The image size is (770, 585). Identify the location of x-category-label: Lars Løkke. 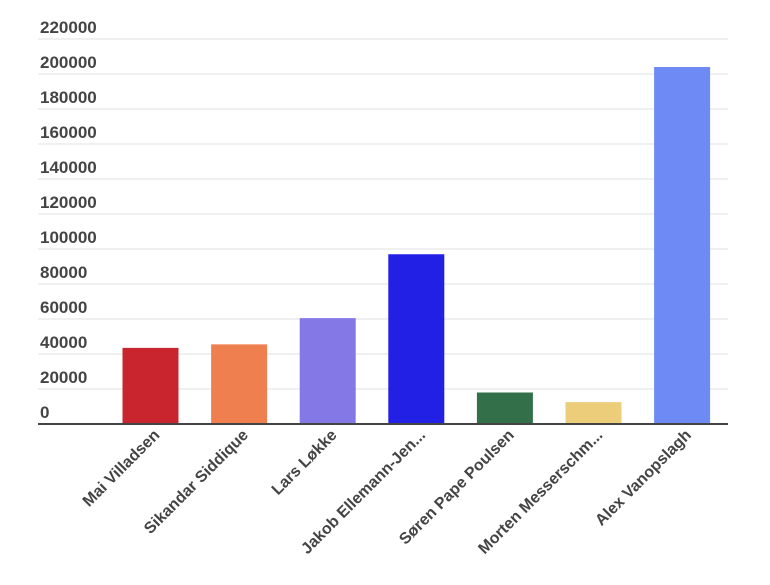
(305, 463).